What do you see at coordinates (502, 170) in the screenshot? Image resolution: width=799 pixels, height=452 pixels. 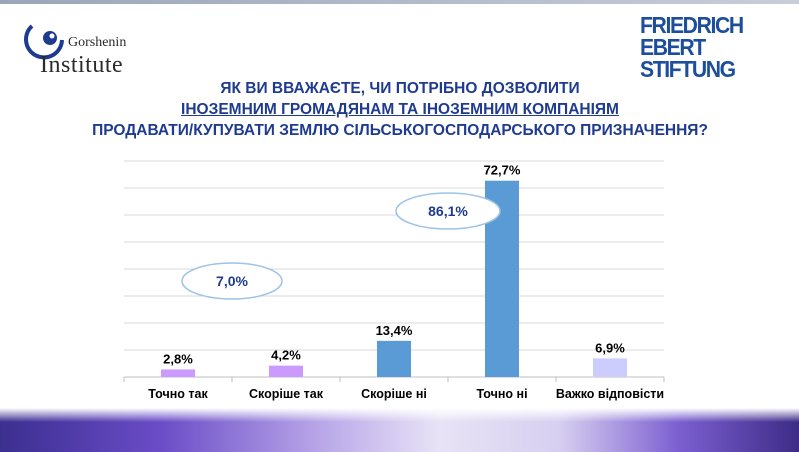 I see `data-label-4: 72,7%` at bounding box center [502, 170].